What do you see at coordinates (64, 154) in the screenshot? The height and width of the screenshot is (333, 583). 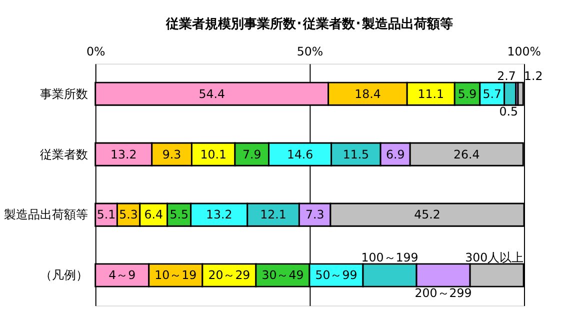 I see `y-tick-label: 従業者数` at bounding box center [64, 154].